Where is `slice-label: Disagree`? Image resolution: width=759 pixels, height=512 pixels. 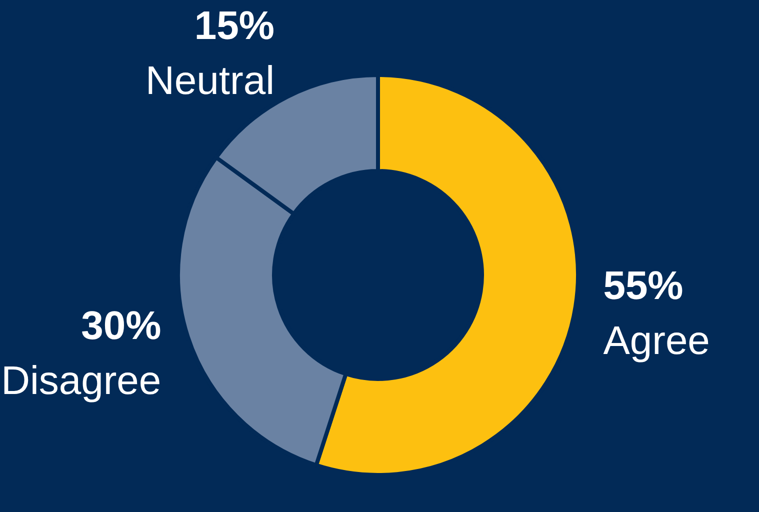 slice-label: Disagree is located at coordinates (81, 380).